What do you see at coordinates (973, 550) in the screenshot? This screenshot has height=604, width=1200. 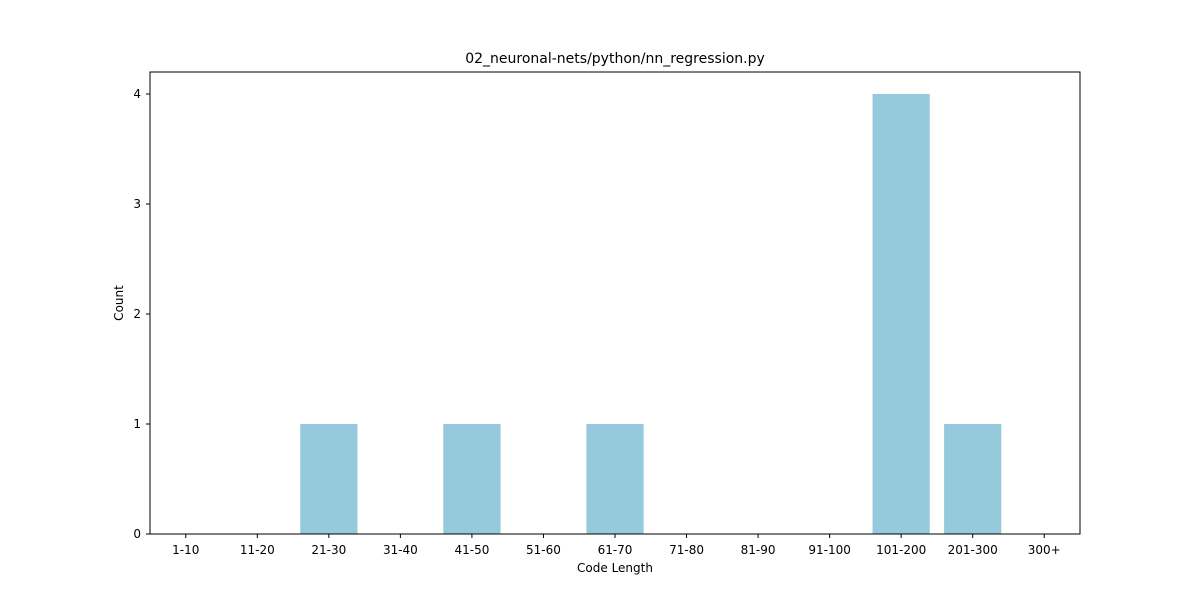 I see `x-tick-label: 201-300` at bounding box center [973, 550].